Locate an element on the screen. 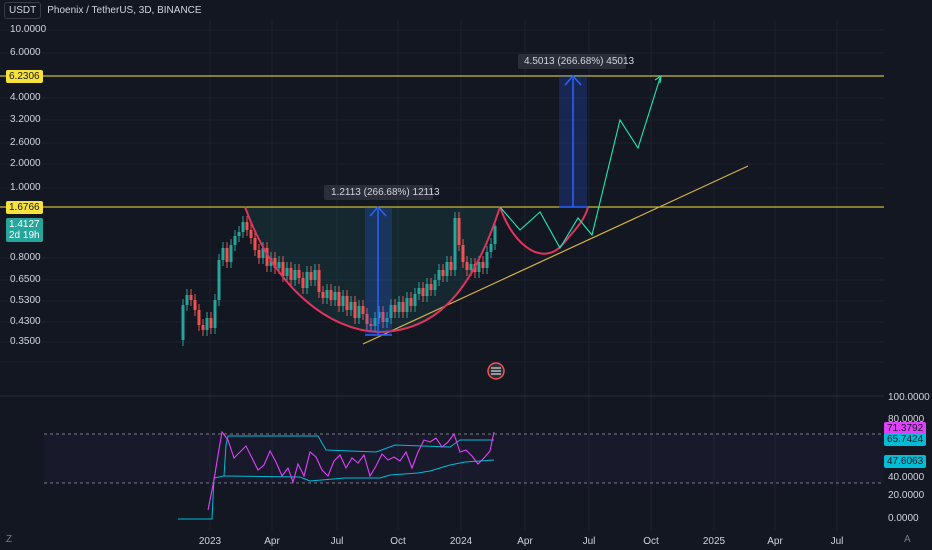  last-price-value: 1.4127 is located at coordinates (24, 224).